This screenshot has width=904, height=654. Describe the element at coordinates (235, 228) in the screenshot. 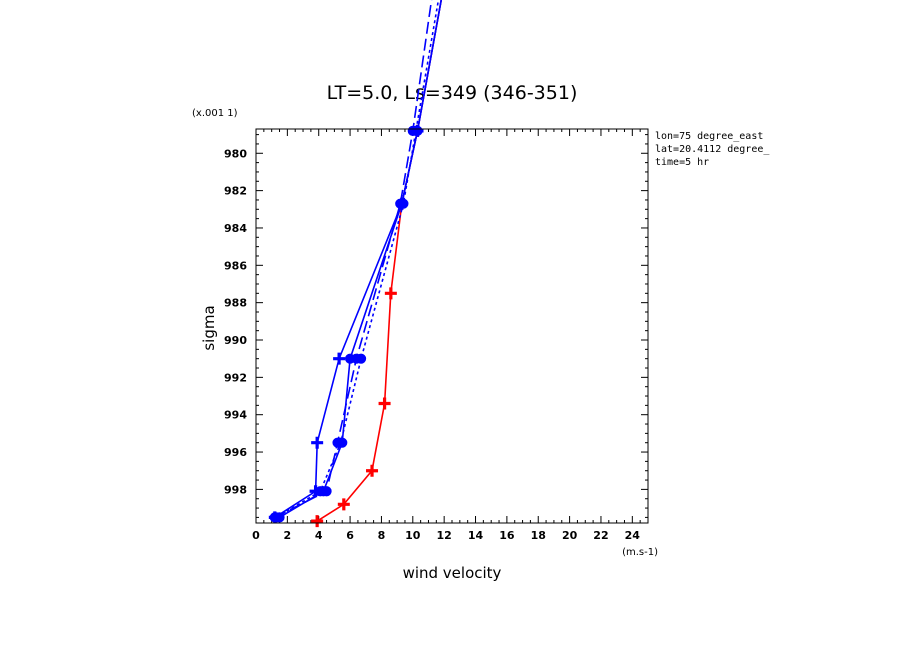

I see `y-tick-label: 984` at that location.